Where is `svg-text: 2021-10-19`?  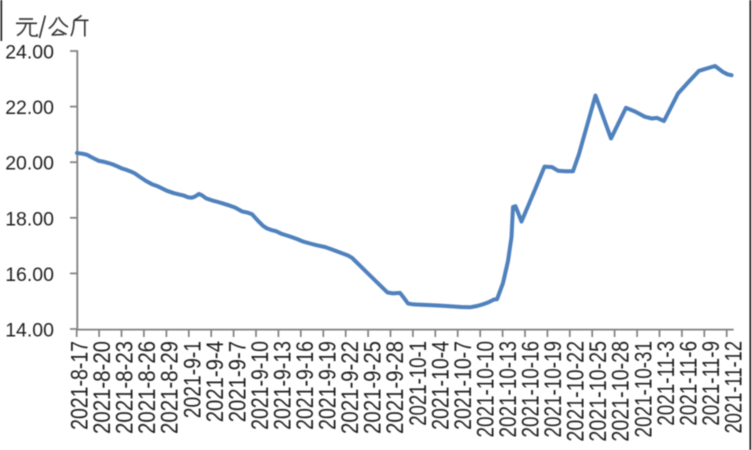 svg-text: 2021-10-19 is located at coordinates (552, 389).